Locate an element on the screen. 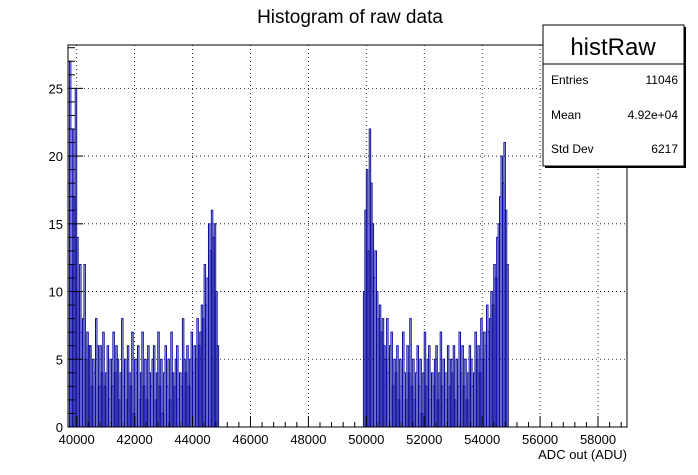  x-tick-label: 42000 is located at coordinates (135, 439).